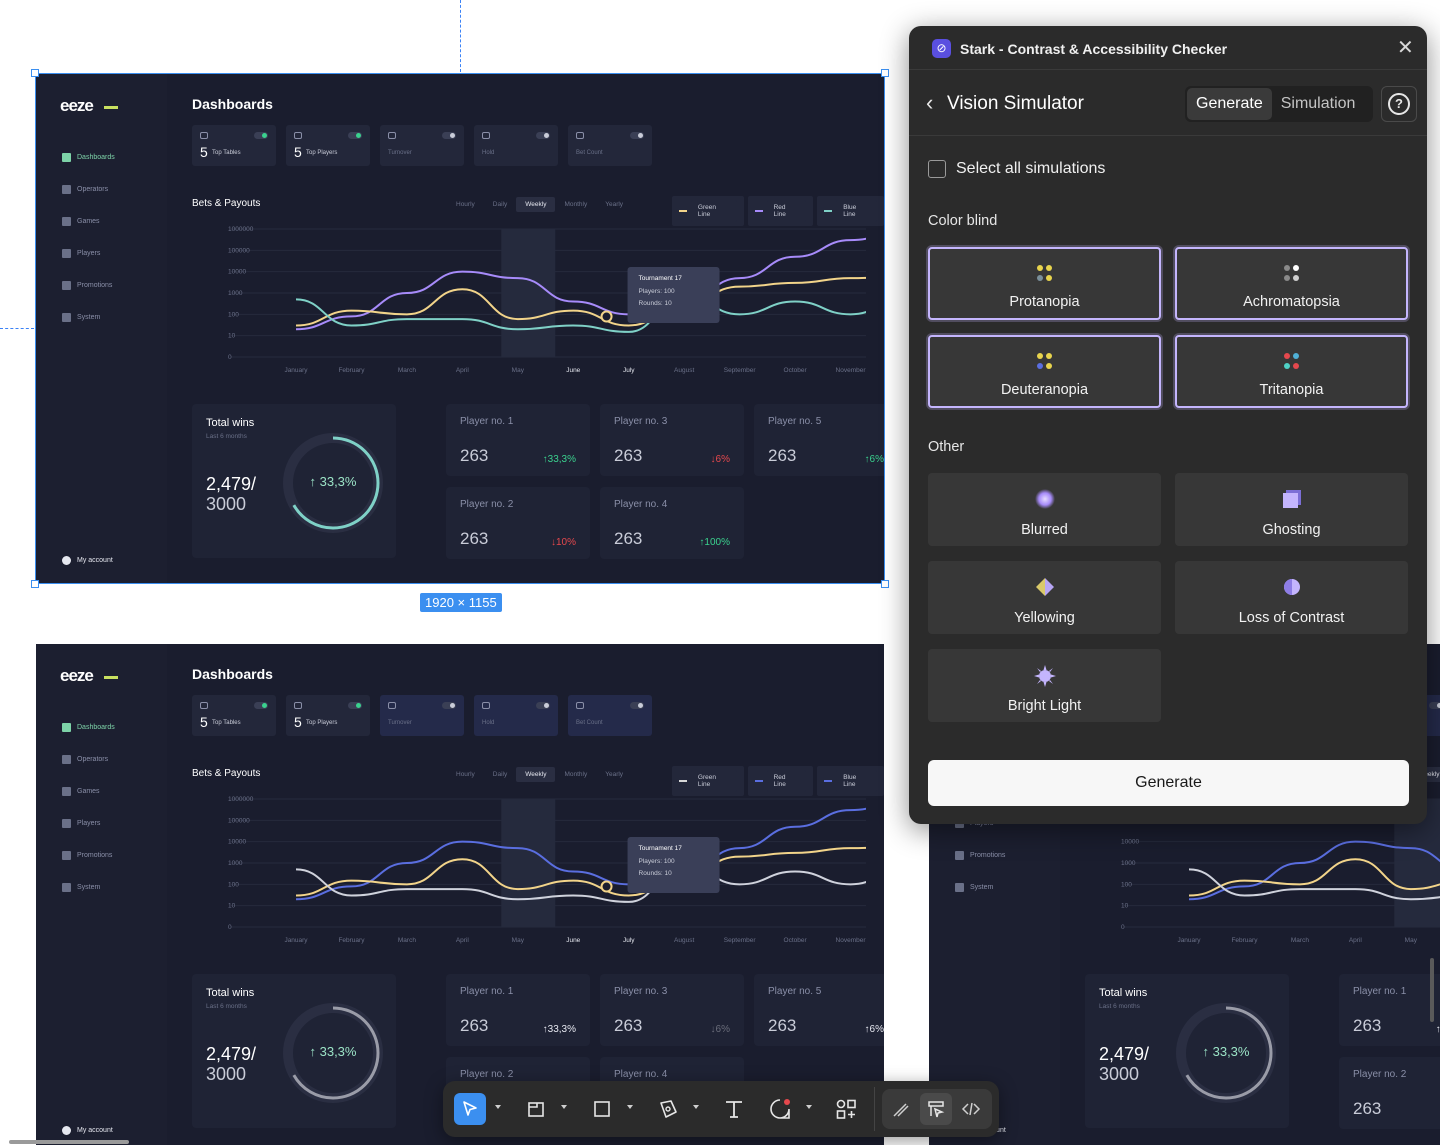 The width and height of the screenshot is (1440, 1145). I want to click on tab-generate: Generate, so click(1229, 104).